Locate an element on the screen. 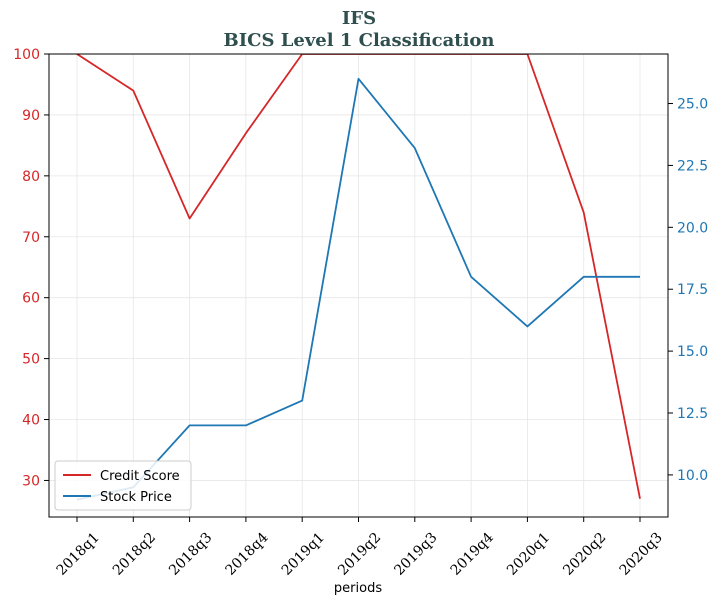  x-tick-label: 2019q1 is located at coordinates (303, 554).